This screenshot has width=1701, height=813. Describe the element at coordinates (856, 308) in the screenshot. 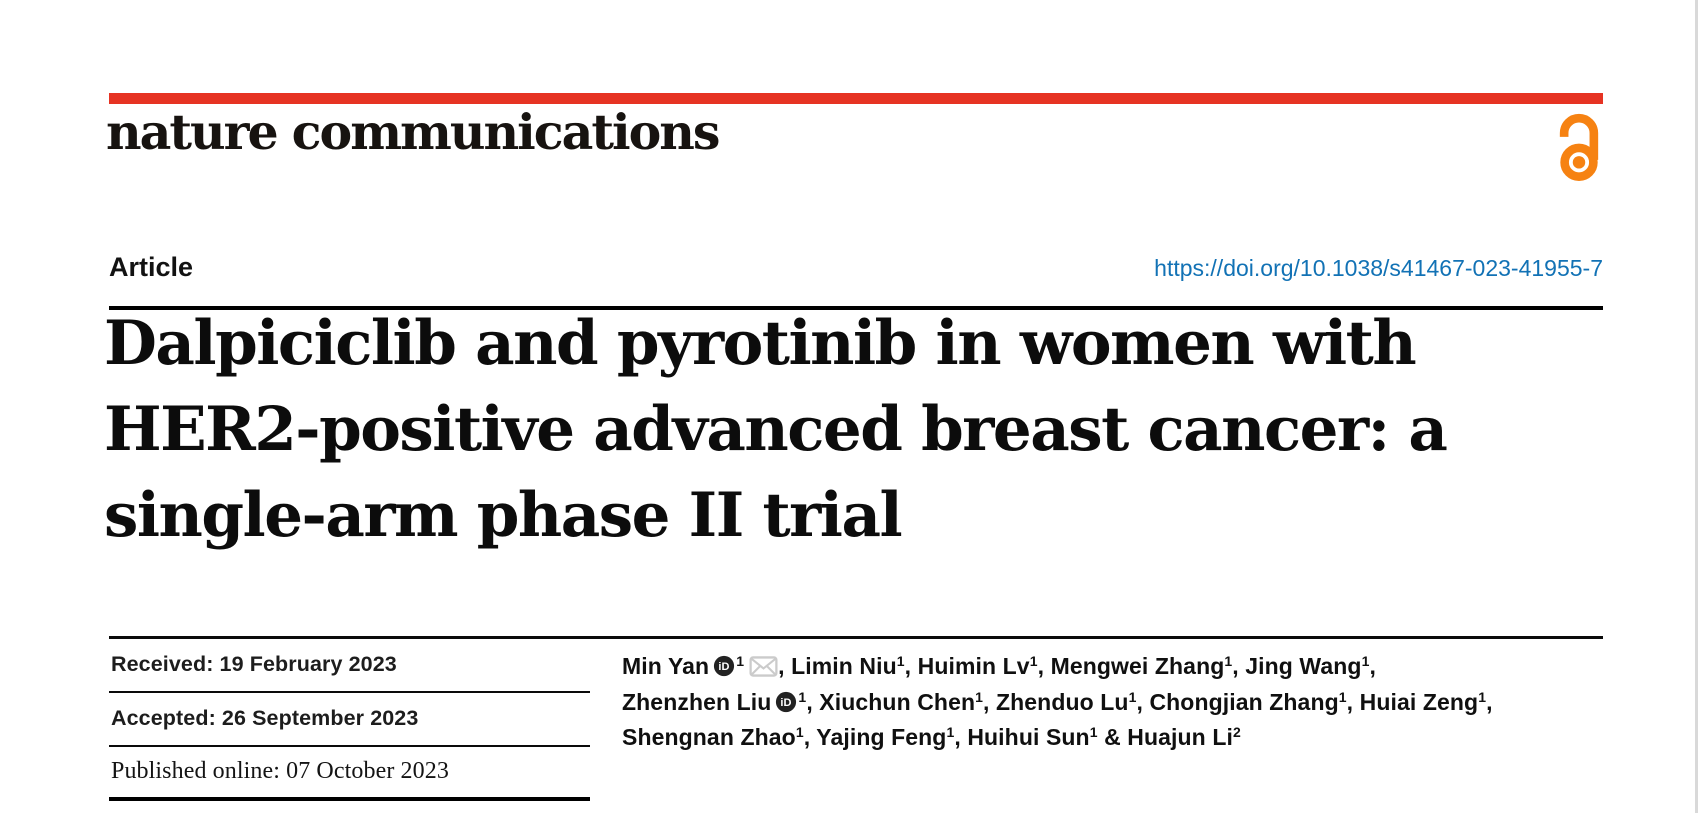

I see `title-divider-rule` at that location.